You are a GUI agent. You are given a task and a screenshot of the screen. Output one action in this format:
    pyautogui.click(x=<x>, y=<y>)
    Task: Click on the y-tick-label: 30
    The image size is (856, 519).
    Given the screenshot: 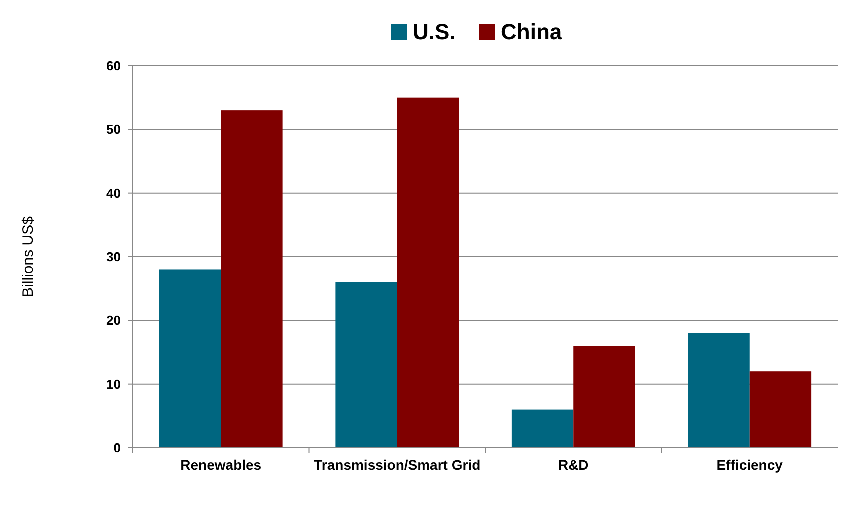 What is the action you would take?
    pyautogui.click(x=113, y=257)
    